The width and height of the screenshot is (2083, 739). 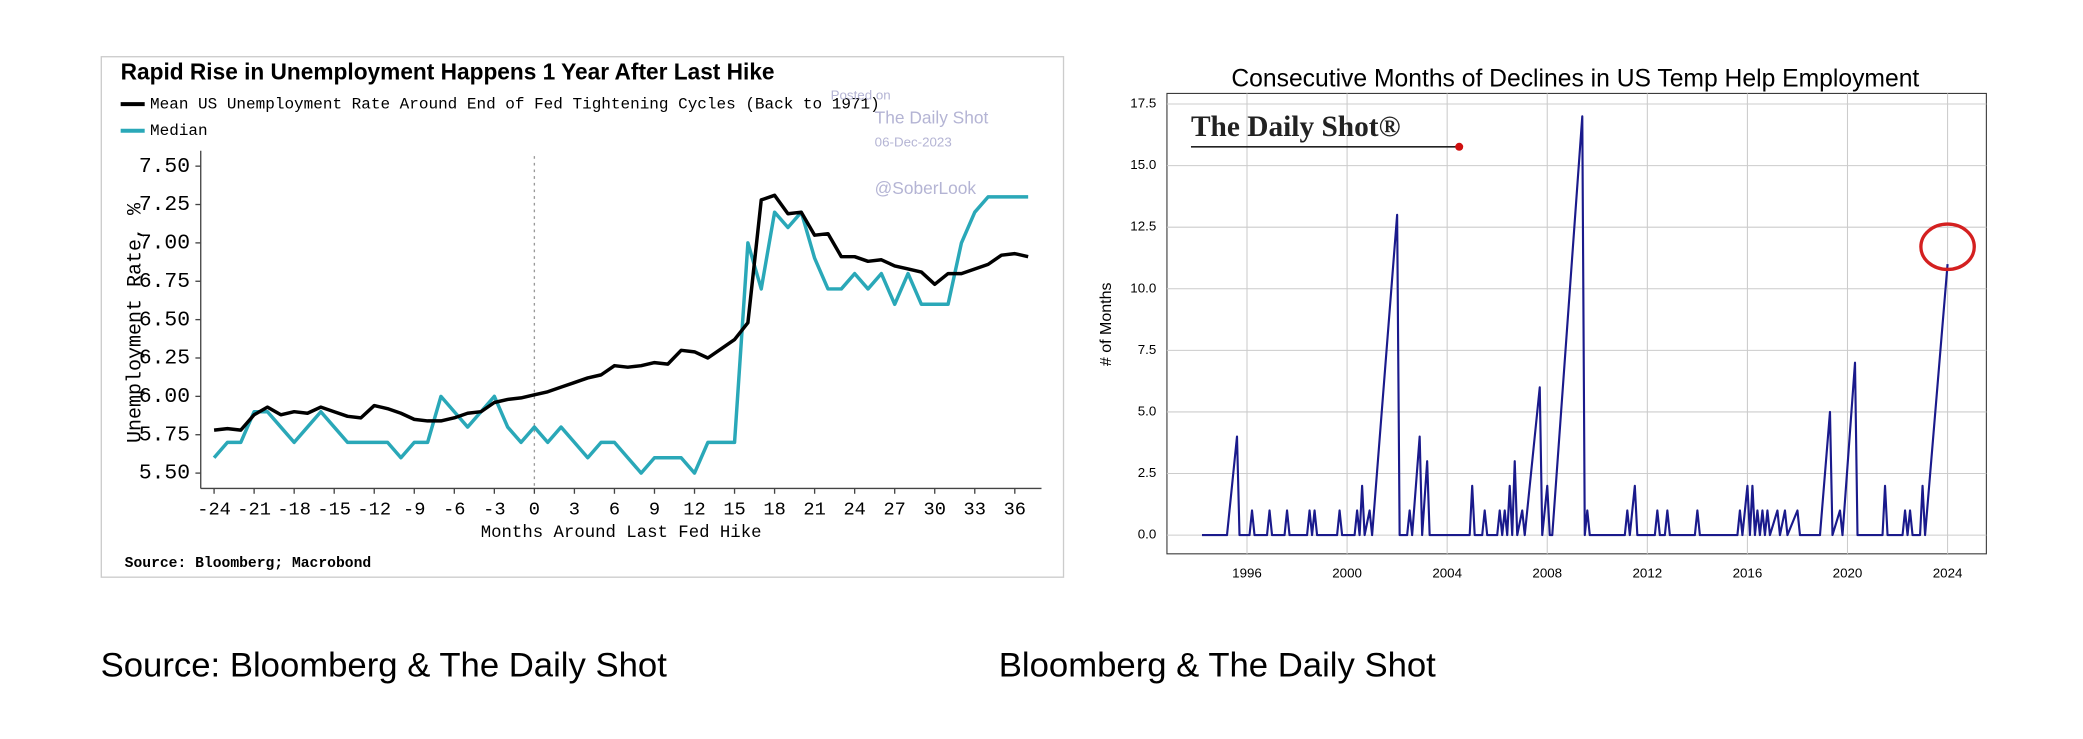 What do you see at coordinates (935, 510) in the screenshot?
I see `x-tick-label: 30` at bounding box center [935, 510].